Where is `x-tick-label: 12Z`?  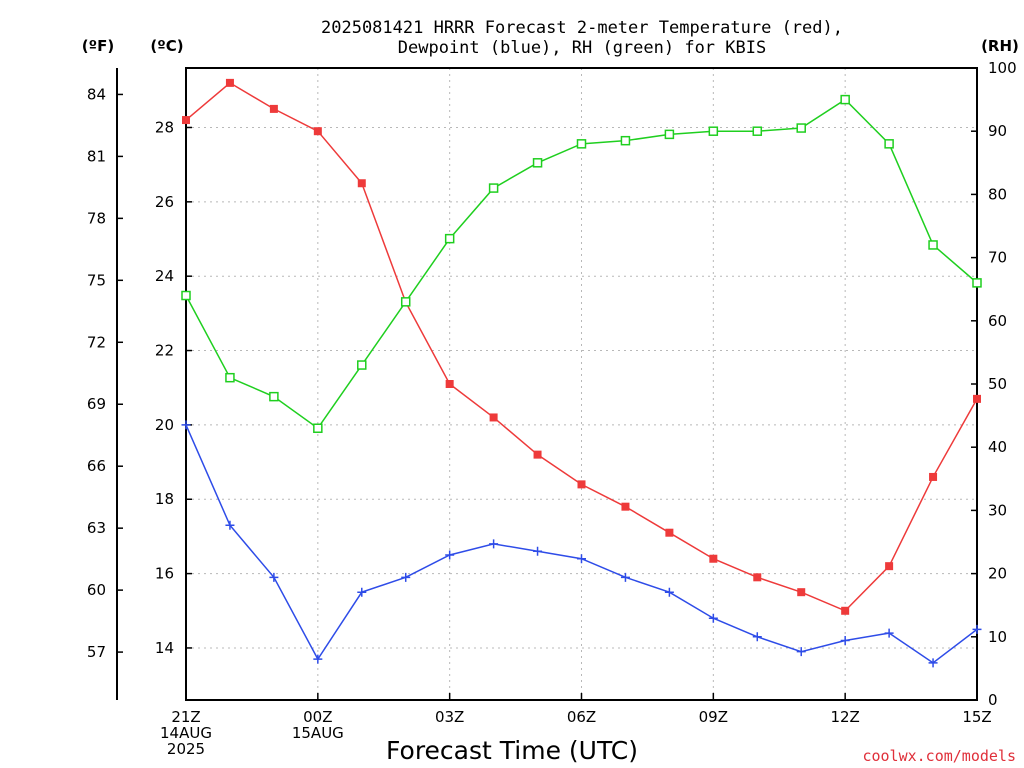
x-tick-label: 12Z is located at coordinates (844, 717).